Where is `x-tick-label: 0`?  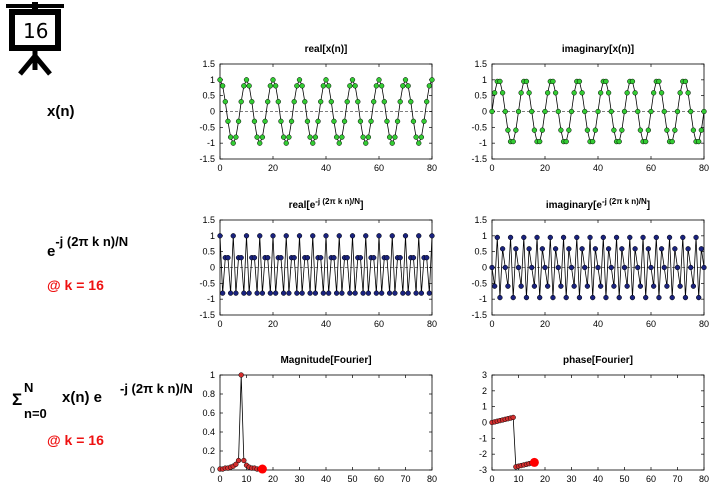 x-tick-label: 0 is located at coordinates (491, 168).